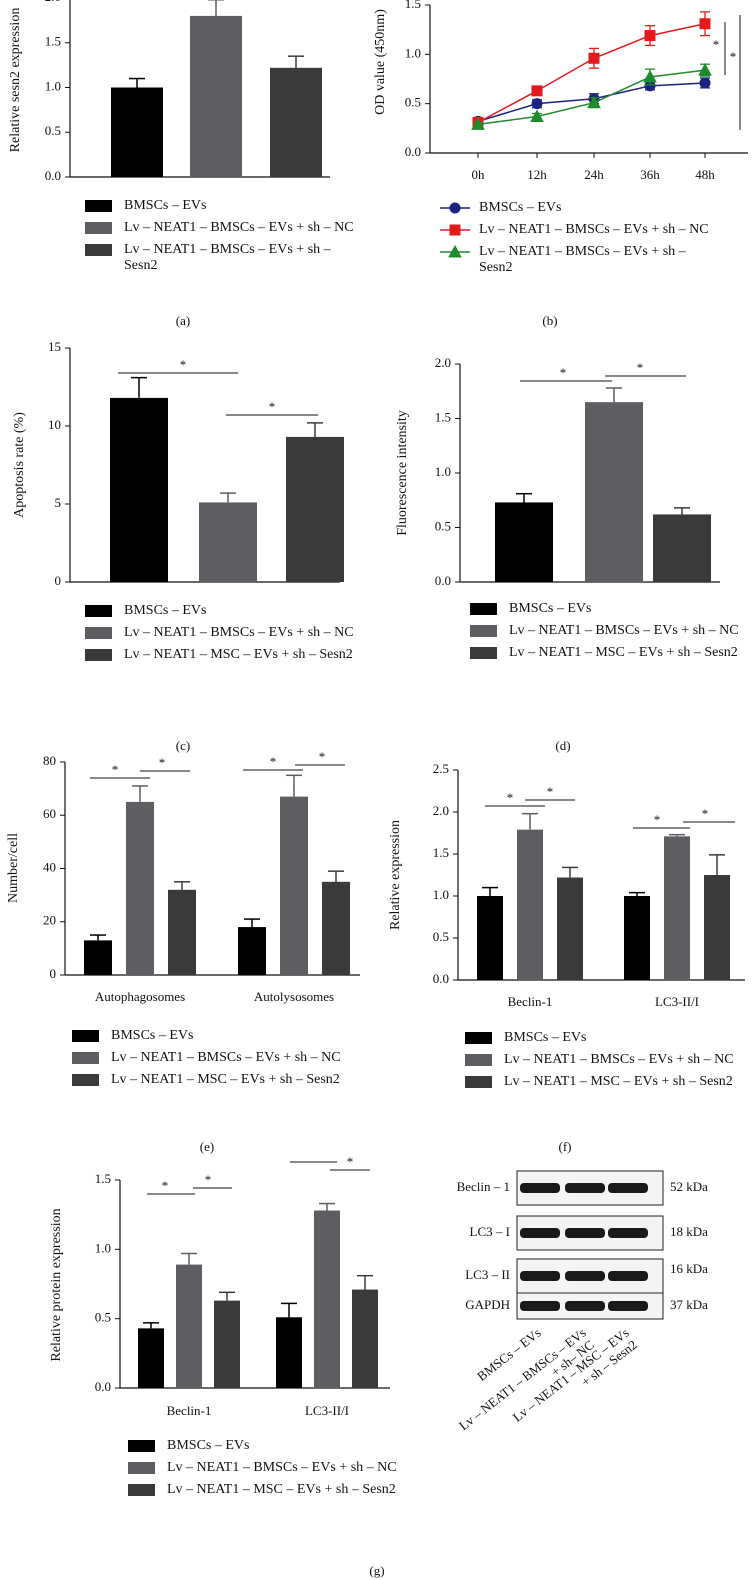 Image resolution: width=754 pixels, height=1580 pixels. I want to click on x-tick-label: 12h, so click(537, 174).